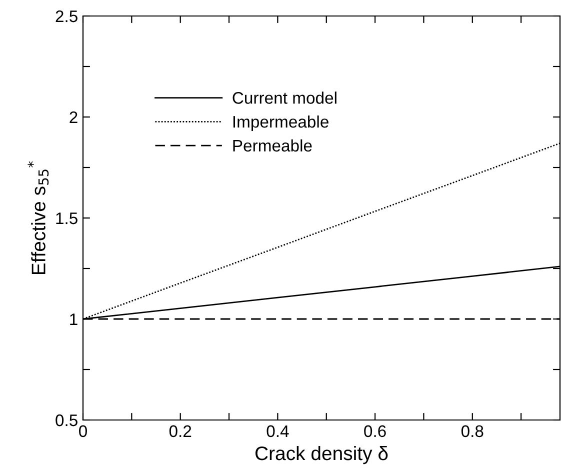 This screenshot has width=561, height=476. Describe the element at coordinates (38, 217) in the screenshot. I see `y-axis-title: Effective s$_{55}$$^{*}$` at that location.